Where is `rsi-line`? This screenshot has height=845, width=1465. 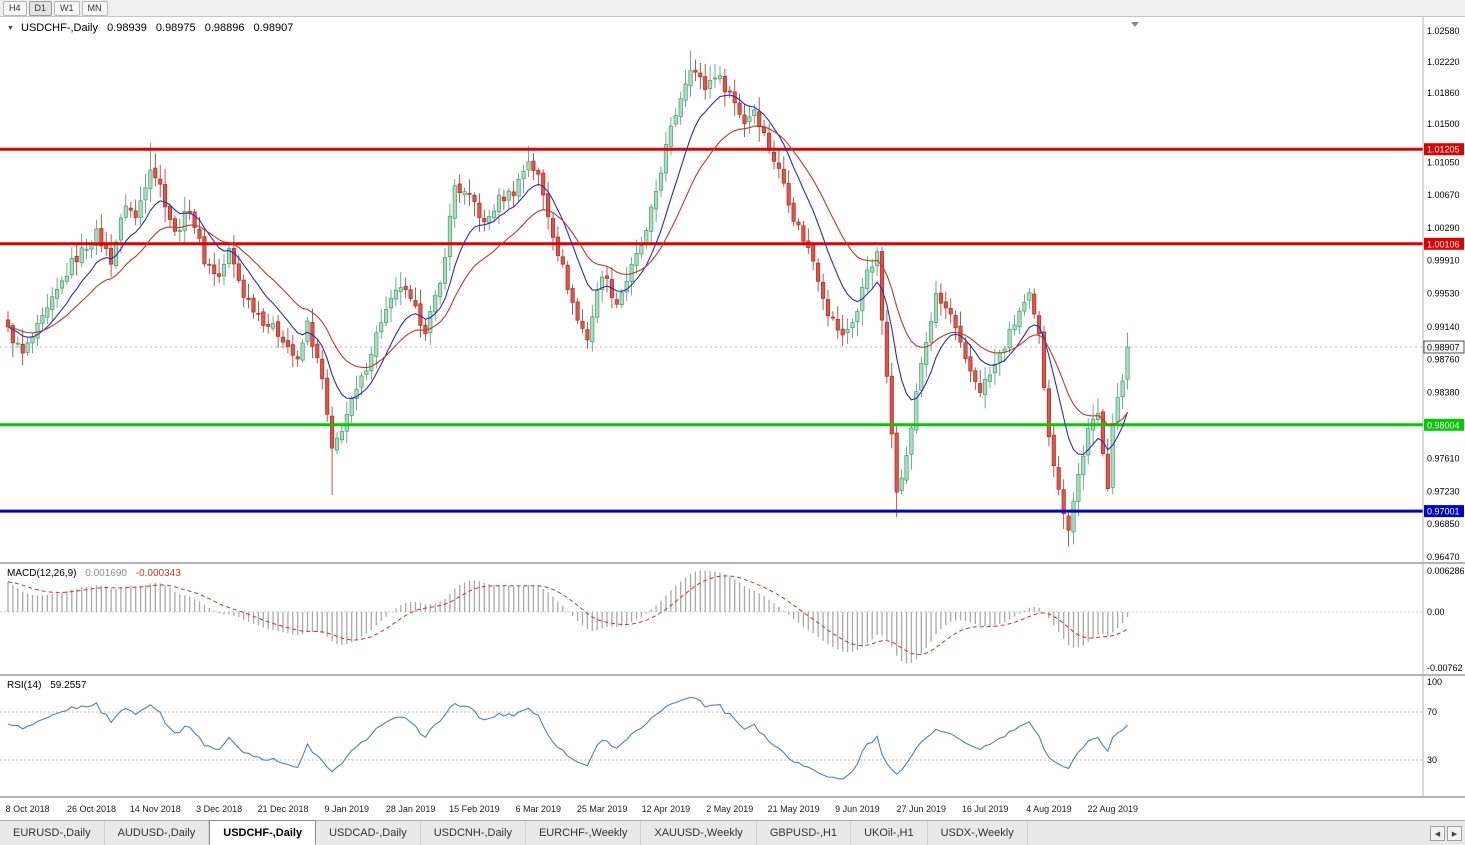
rsi-line is located at coordinates (567, 738).